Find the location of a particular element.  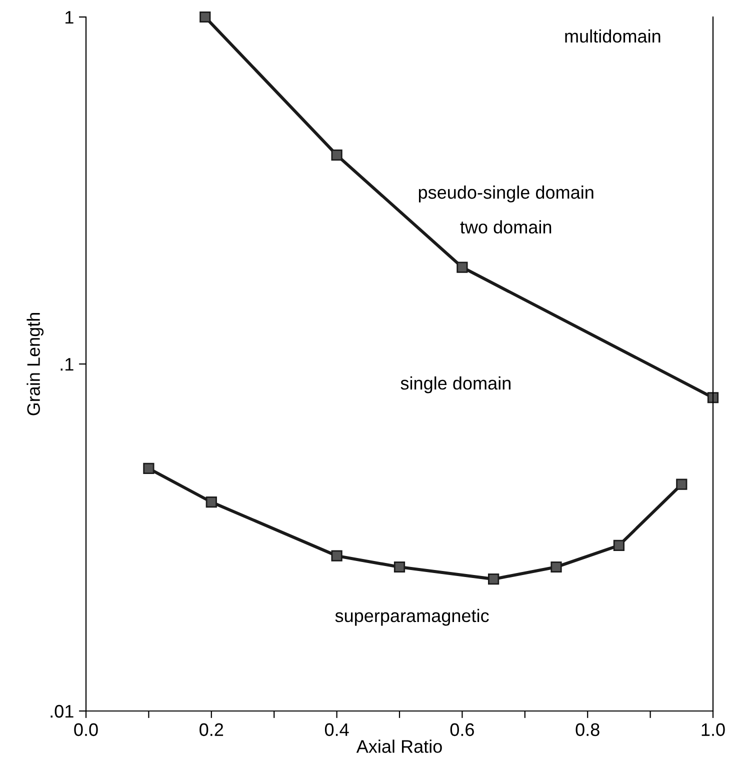

x-tick-label: 0.0 is located at coordinates (86, 729).